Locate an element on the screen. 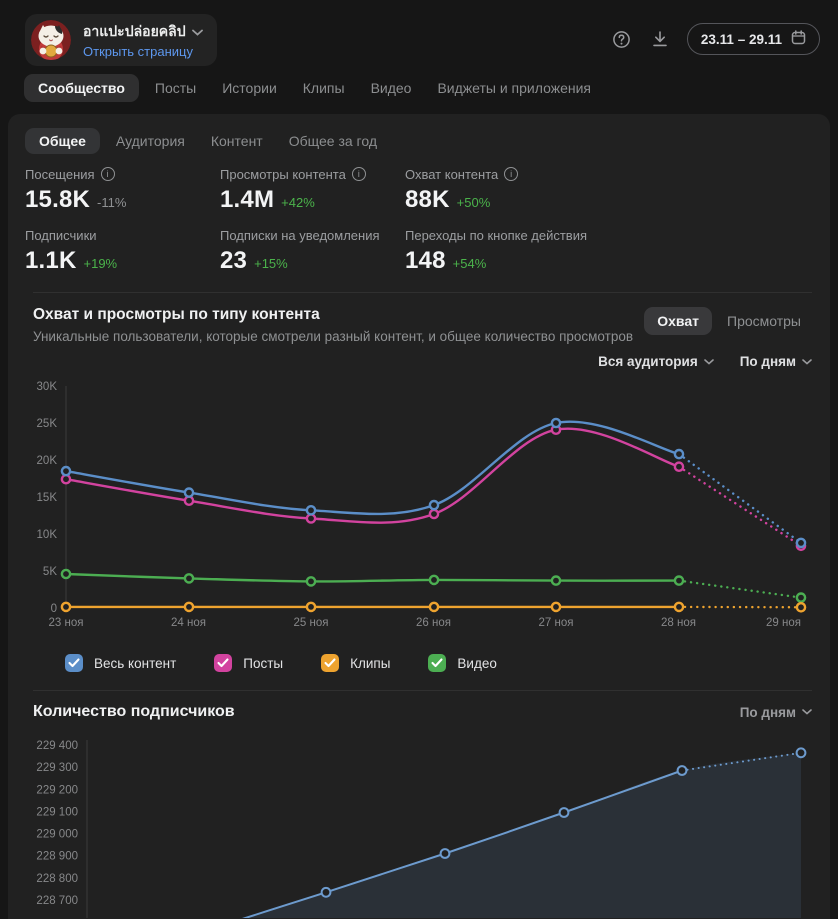 This screenshot has height=919, width=838. x-tick-label: 26 ноя is located at coordinates (433, 623).